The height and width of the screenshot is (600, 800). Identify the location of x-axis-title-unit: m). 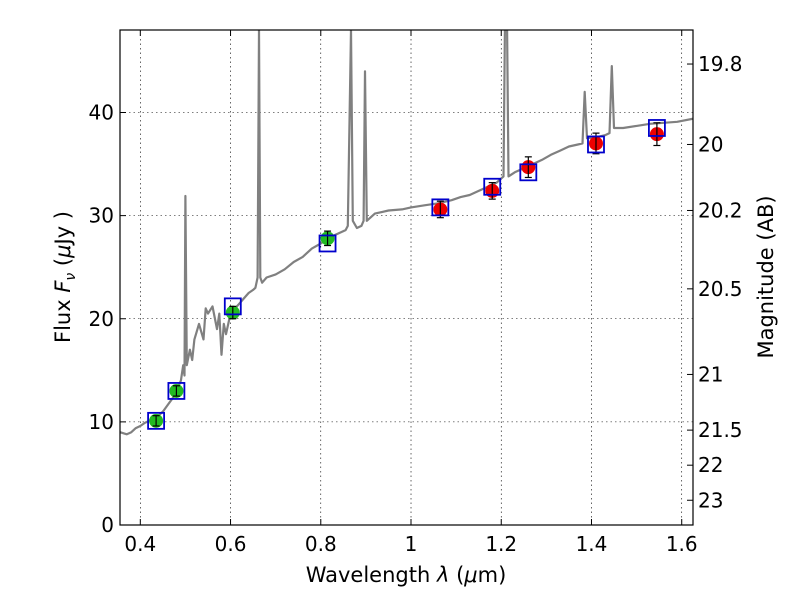
(492, 575).